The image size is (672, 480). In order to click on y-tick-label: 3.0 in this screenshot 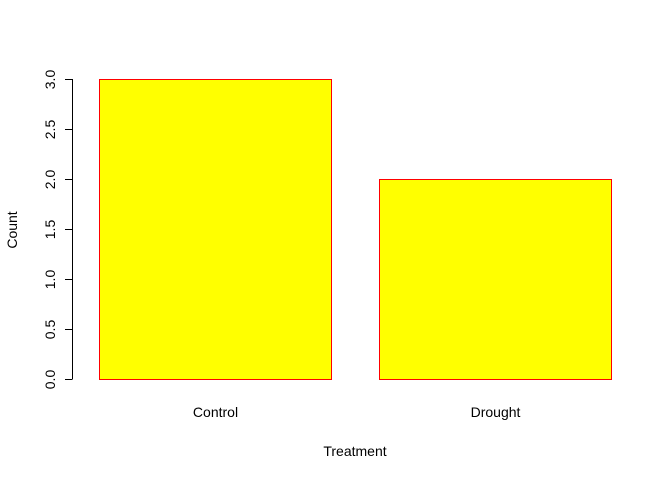, I will do `click(50, 80)`.